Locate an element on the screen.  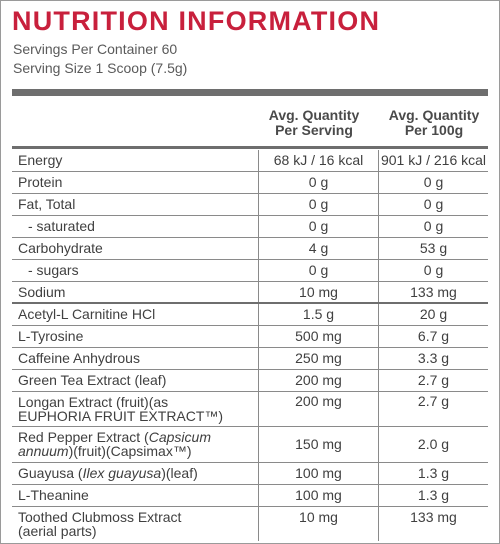
per-100g-value: 901 kJ / 216 kcal is located at coordinates (433, 160).